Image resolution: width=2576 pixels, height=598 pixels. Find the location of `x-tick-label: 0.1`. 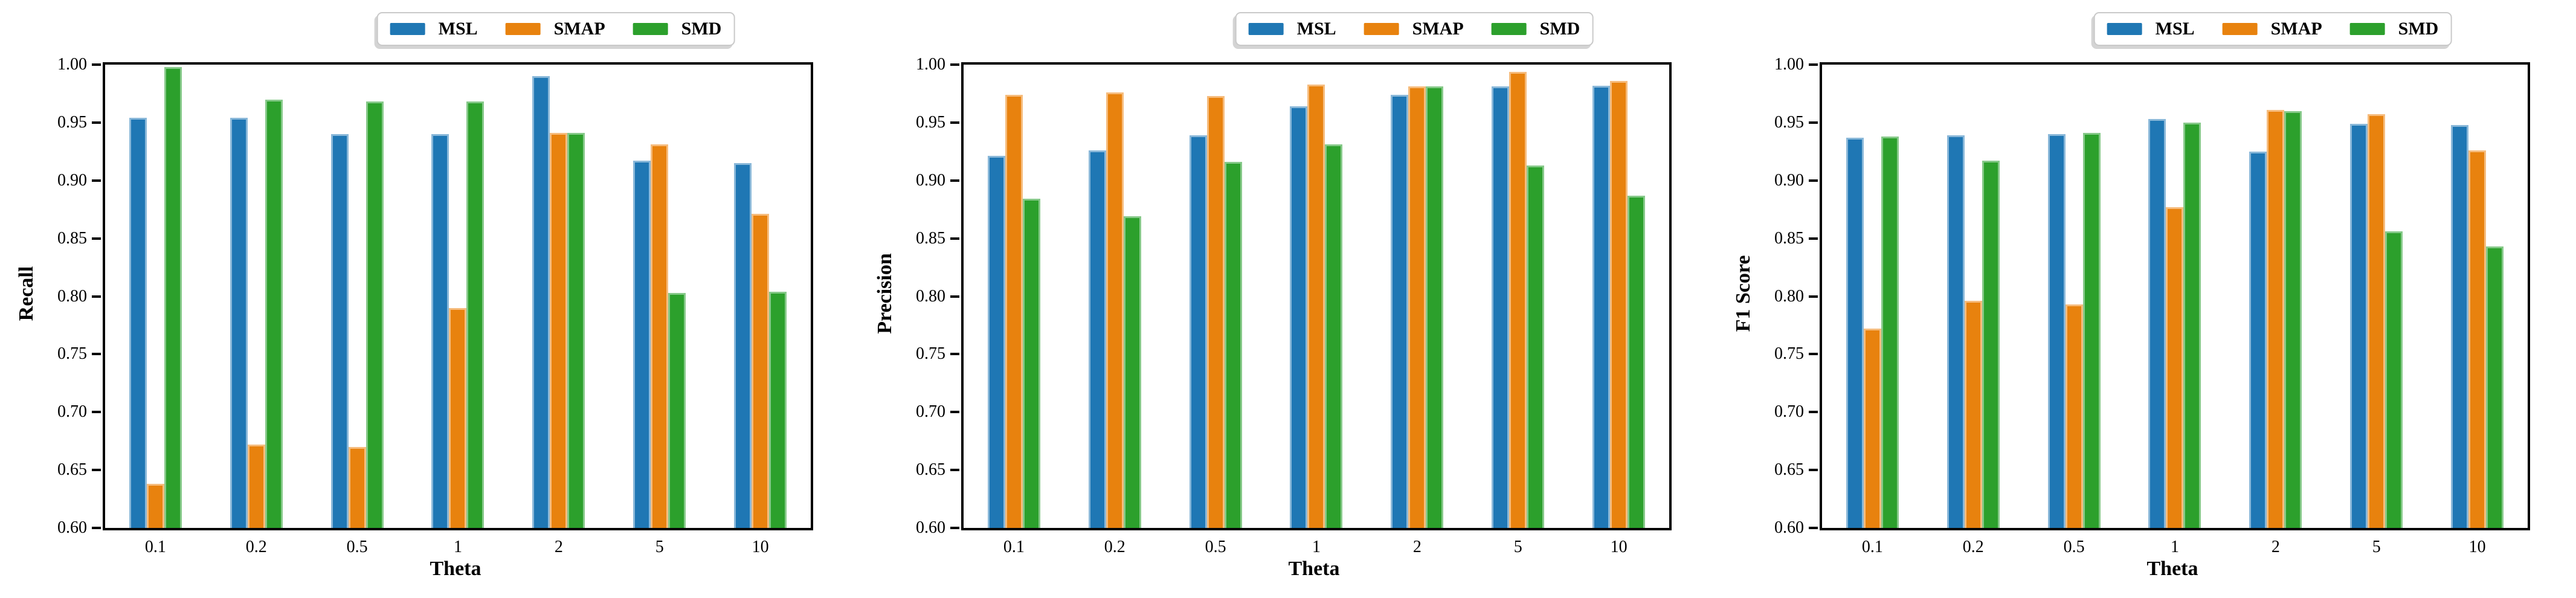

x-tick-label: 0.1 is located at coordinates (1872, 547).